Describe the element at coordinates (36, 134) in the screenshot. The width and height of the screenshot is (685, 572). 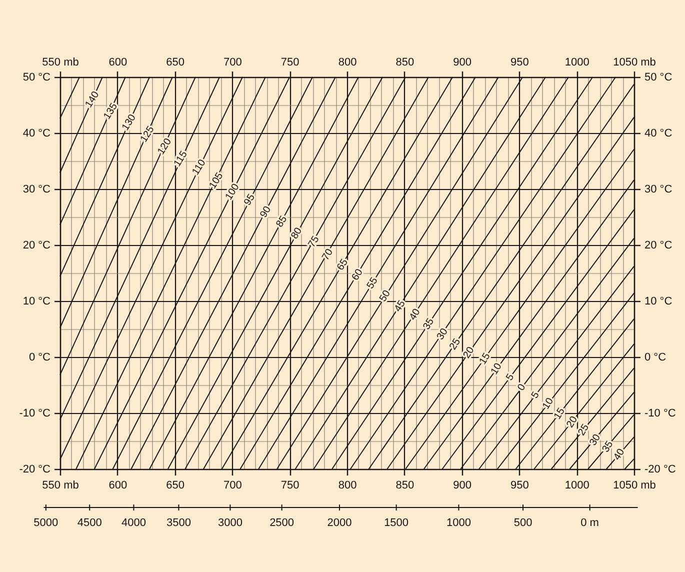
I see `y-tick-label: 40 °C` at that location.